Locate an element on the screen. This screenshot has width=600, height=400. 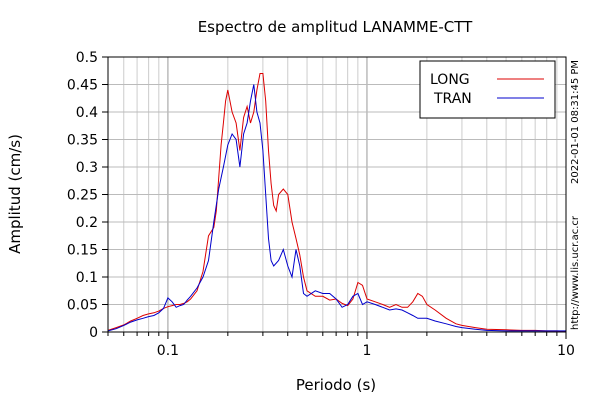
y-tick-label: 0.45 is located at coordinates (82, 86).